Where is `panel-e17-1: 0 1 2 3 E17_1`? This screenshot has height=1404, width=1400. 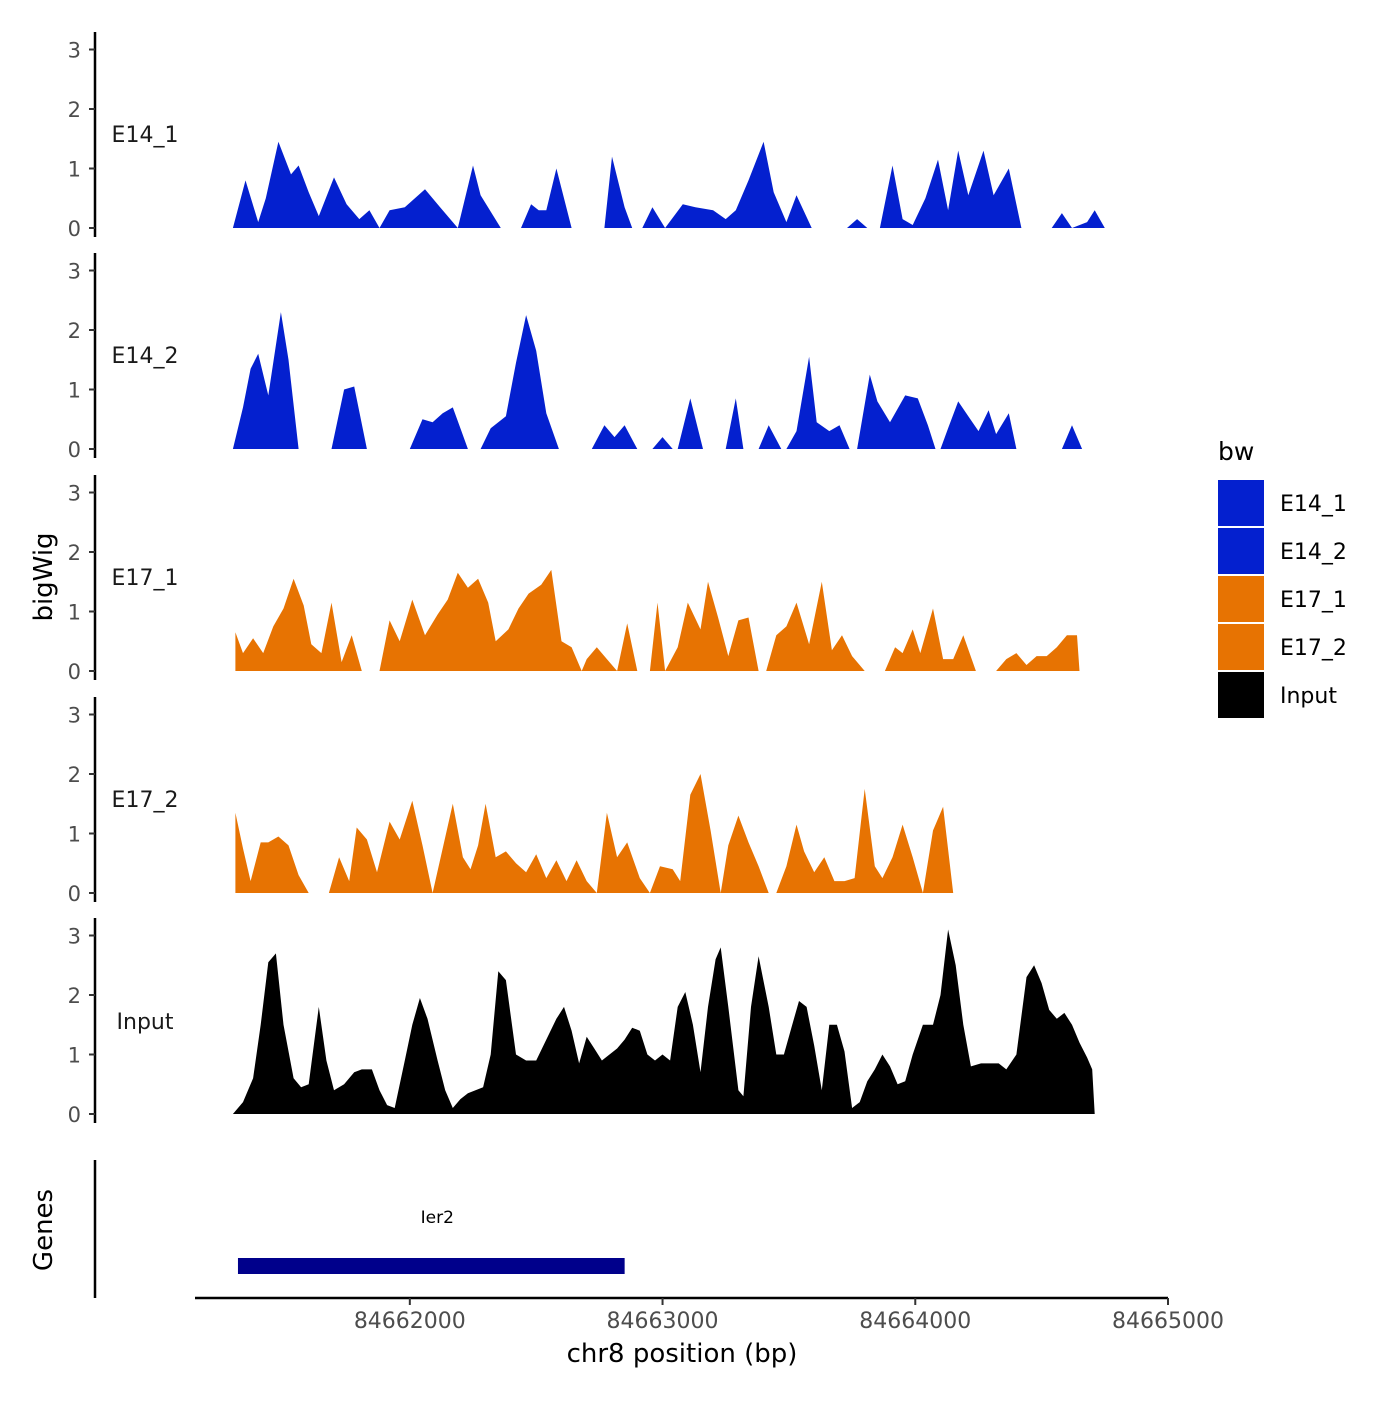
panel-e17-1: 0 1 2 3 E17_1 is located at coordinates (574, 579).